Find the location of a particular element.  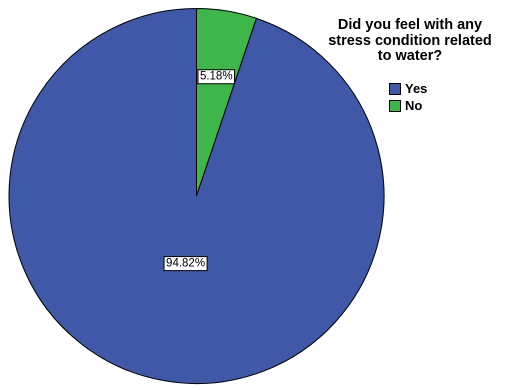

data-label-text-no: 5.18% is located at coordinates (216, 77).